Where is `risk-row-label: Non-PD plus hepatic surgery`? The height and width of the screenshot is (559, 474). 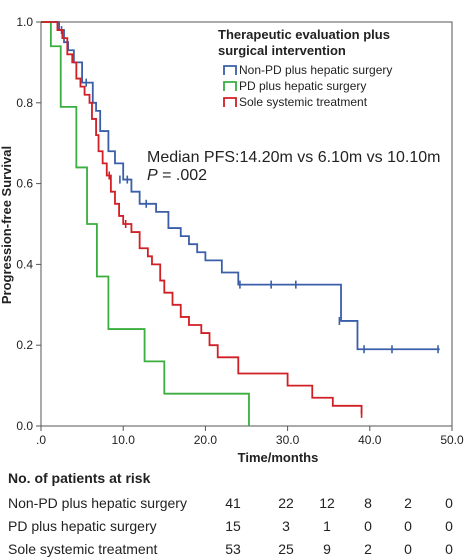
risk-row-label: Non-PD plus hepatic surgery is located at coordinates (97, 503).